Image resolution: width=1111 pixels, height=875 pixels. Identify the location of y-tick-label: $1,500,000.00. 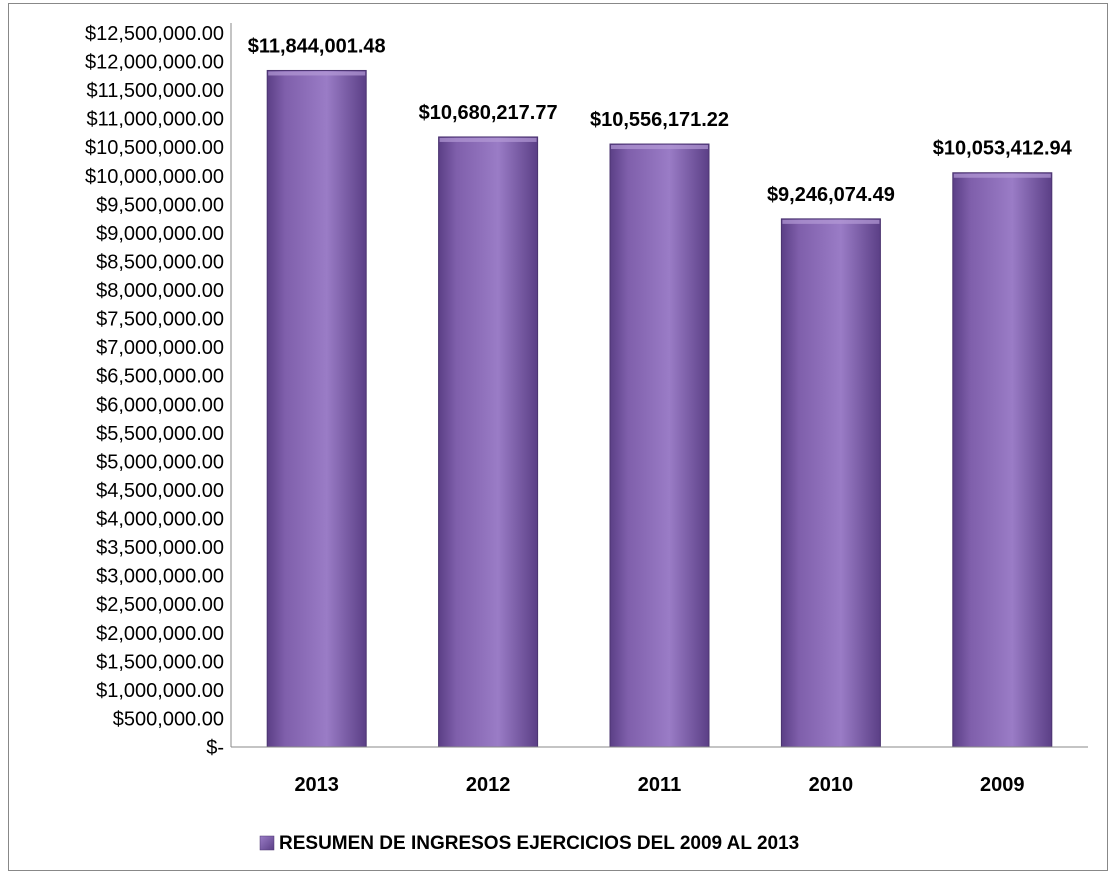
(160, 662).